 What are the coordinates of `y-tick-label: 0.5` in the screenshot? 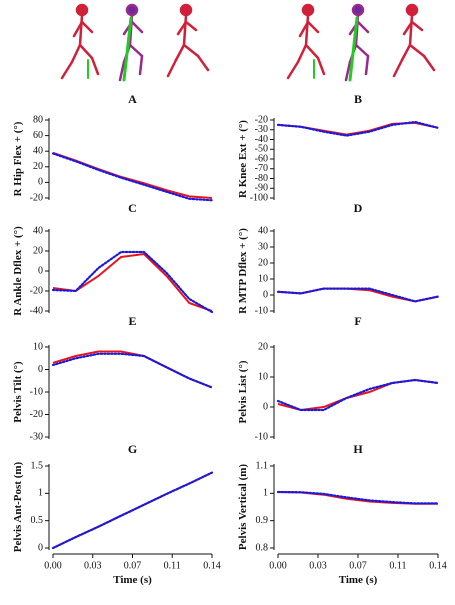 It's located at (37, 520).